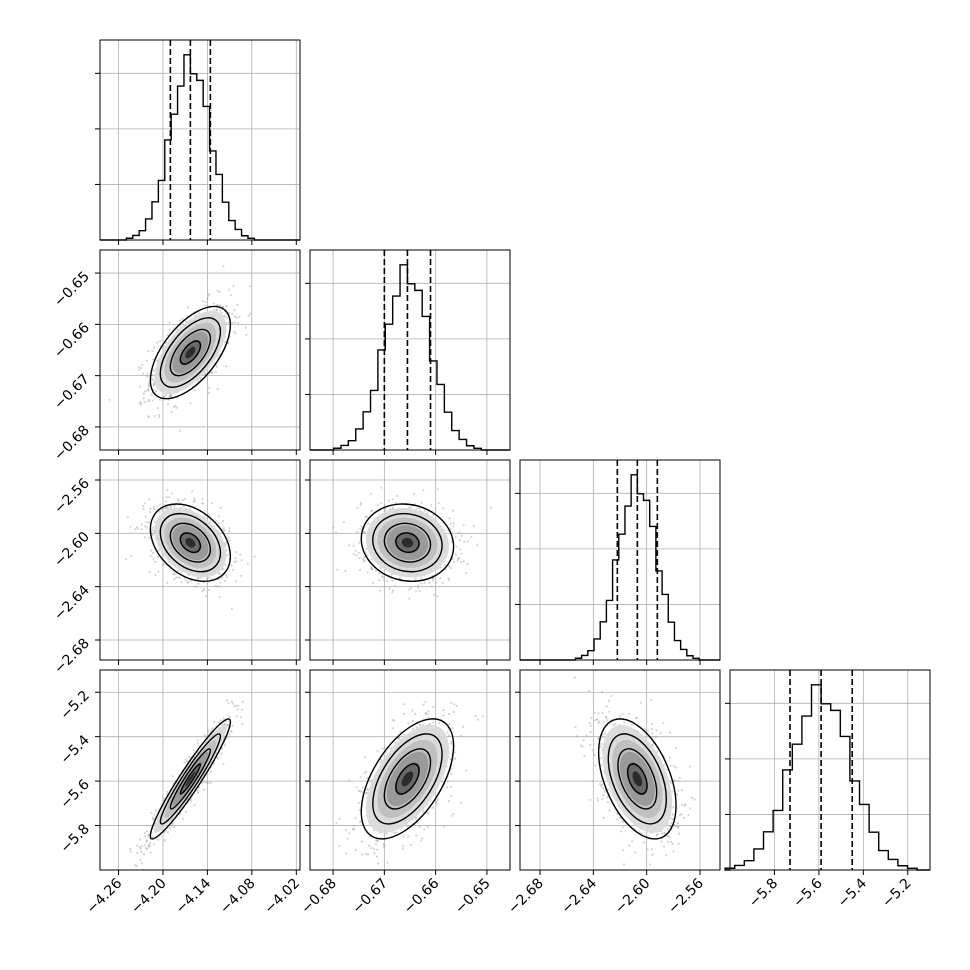  Describe the element at coordinates (72, 290) in the screenshot. I see `y-tick-label: −0.65` at that location.